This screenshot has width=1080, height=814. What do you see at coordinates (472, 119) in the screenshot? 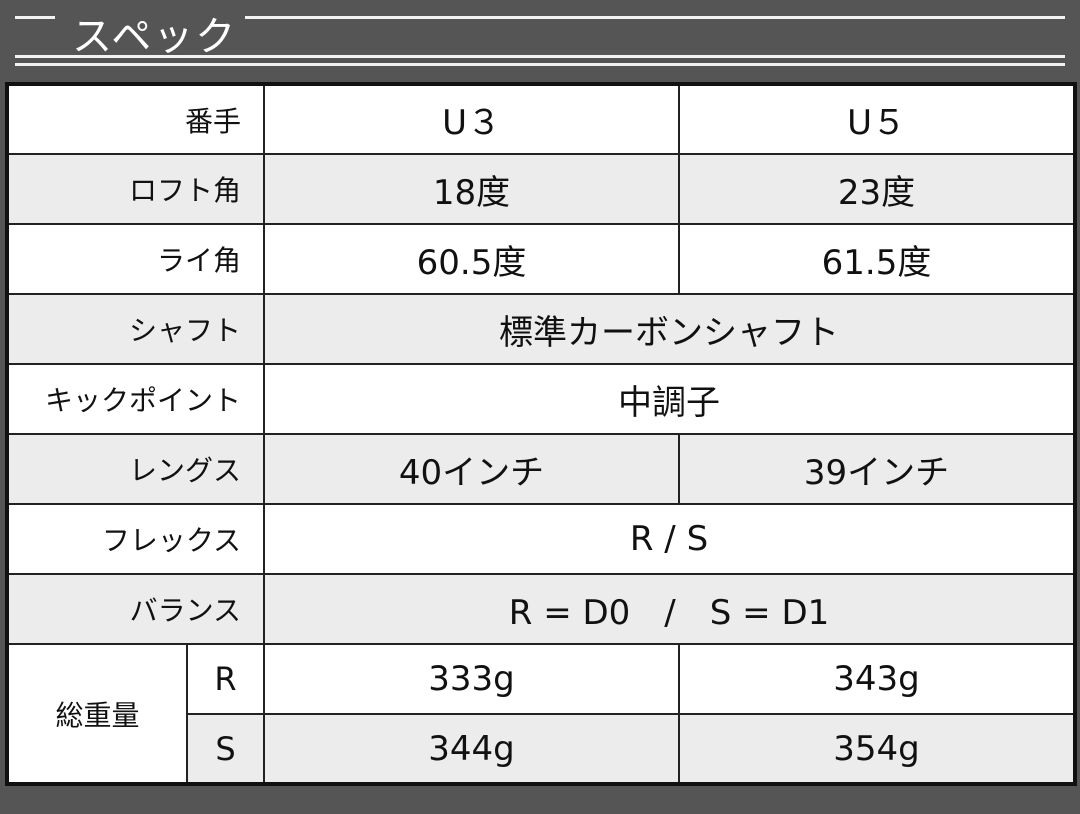
I see `cell-u3: U３` at bounding box center [472, 119].